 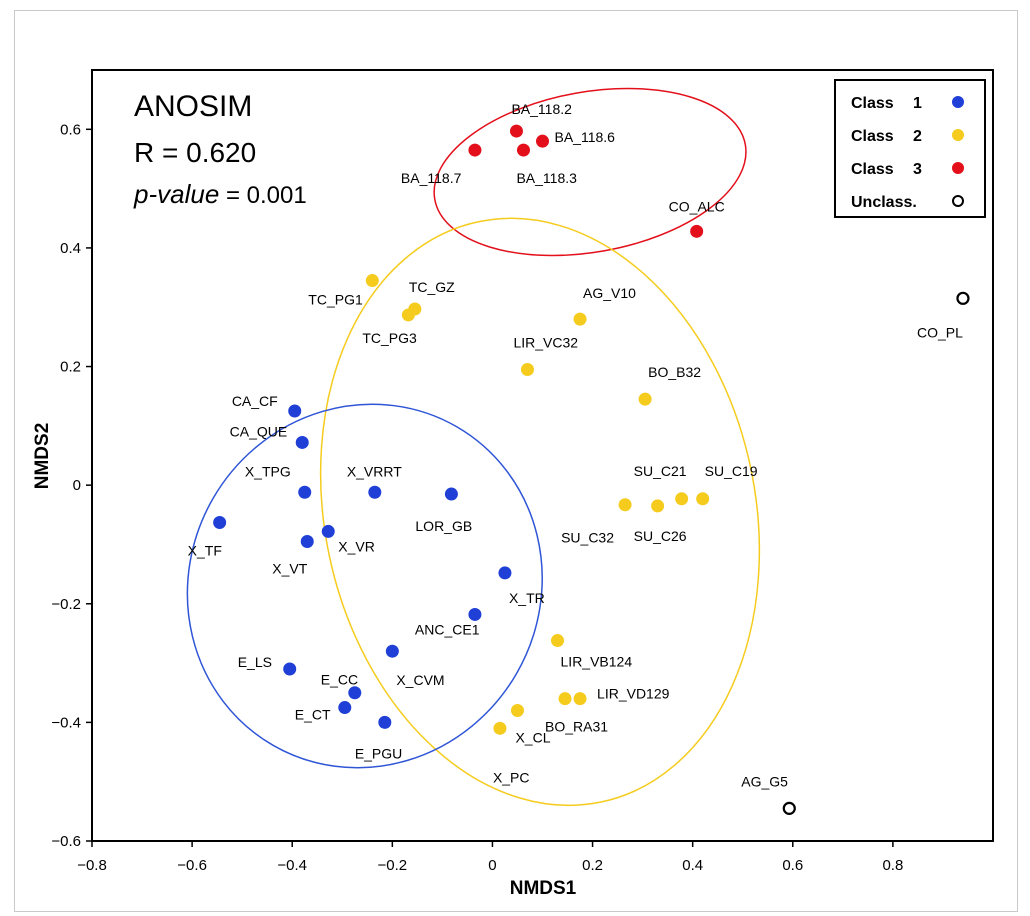 What do you see at coordinates (585, 137) in the screenshot?
I see `point-label: BA_118.6` at bounding box center [585, 137].